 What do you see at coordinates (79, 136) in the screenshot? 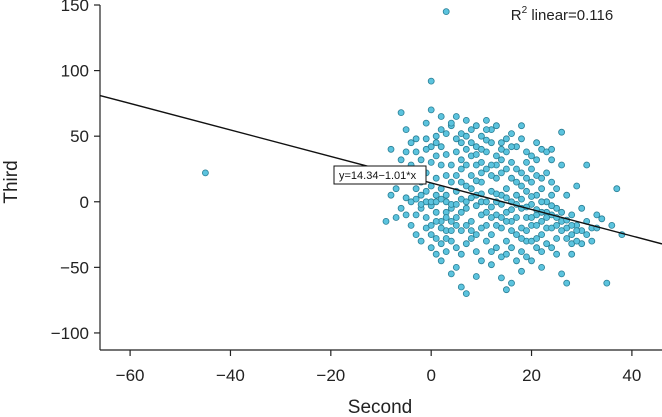
I see `y-tick-label: 50` at bounding box center [79, 136].